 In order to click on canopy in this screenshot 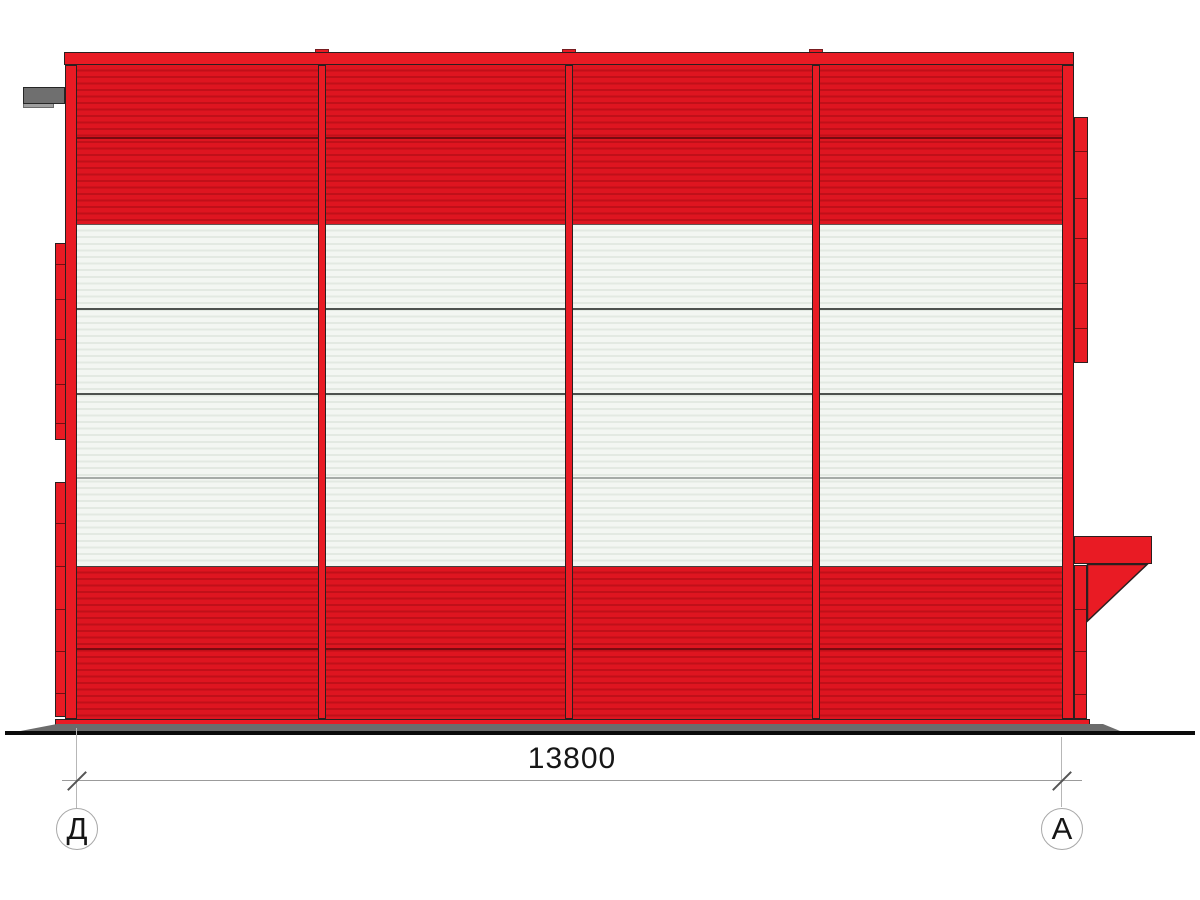, I will do `click(1113, 550)`.